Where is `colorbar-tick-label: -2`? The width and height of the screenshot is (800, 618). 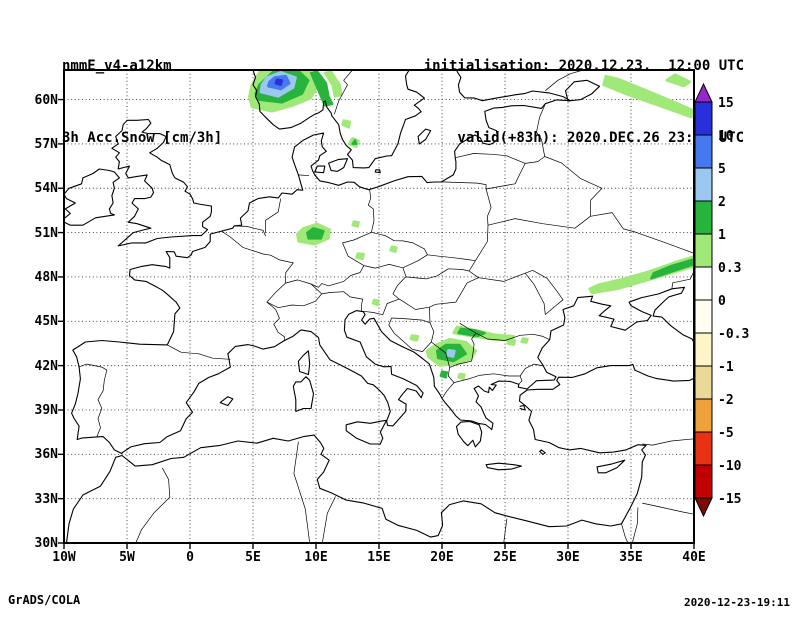
colorbar-tick-label: -2 is located at coordinates (726, 400).